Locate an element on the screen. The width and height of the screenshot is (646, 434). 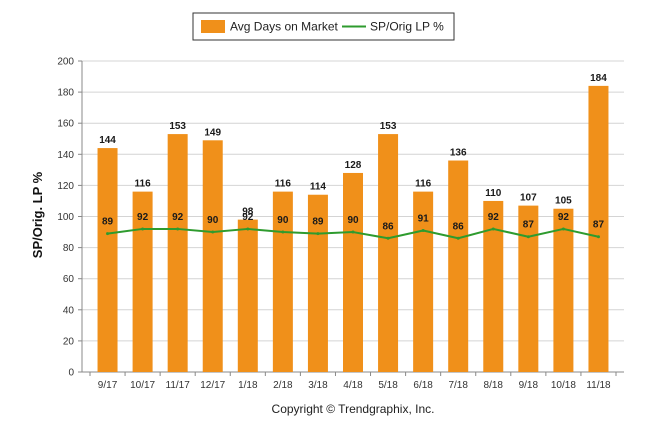
x-tick-label: 12/17 is located at coordinates (212, 385).